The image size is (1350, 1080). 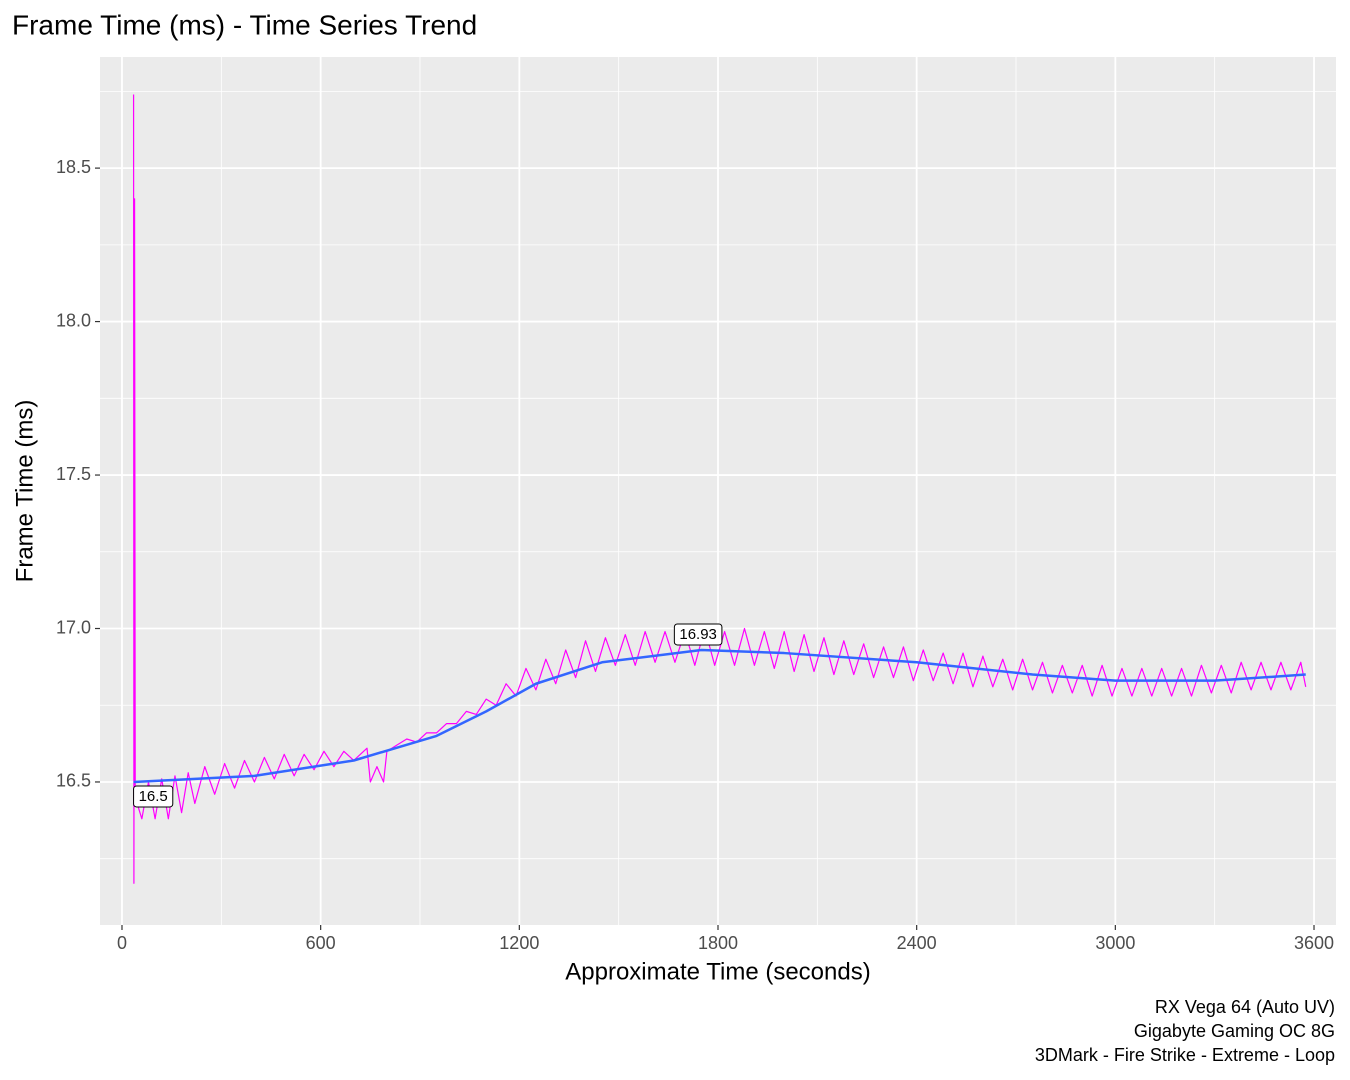 What do you see at coordinates (1234, 1031) in the screenshot?
I see `caption: Gigabyte Gaming OC 8G` at bounding box center [1234, 1031].